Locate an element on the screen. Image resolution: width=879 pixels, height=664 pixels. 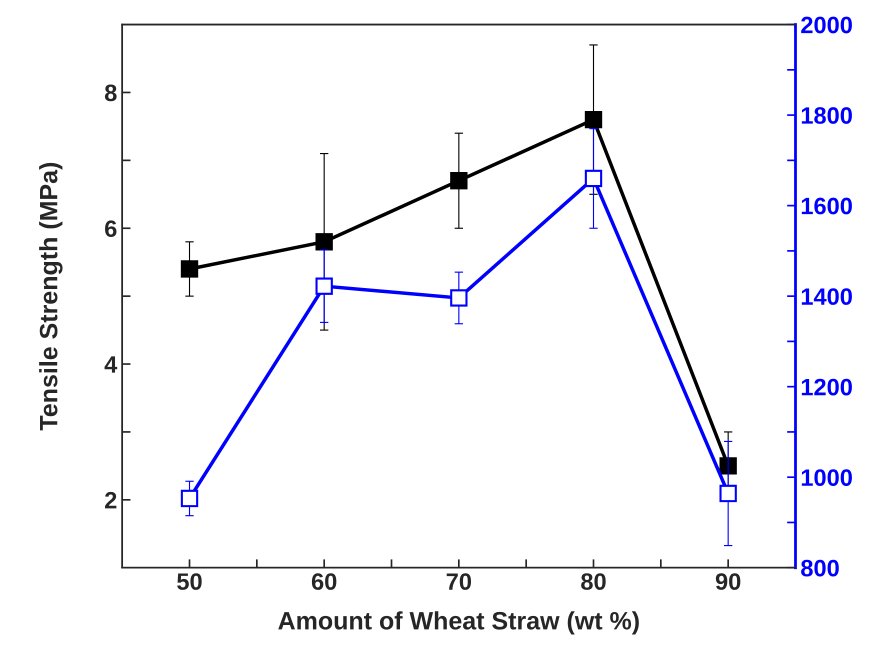
x-axis-title: Amount of Wheat Straw (wt %) is located at coordinates (458, 623).